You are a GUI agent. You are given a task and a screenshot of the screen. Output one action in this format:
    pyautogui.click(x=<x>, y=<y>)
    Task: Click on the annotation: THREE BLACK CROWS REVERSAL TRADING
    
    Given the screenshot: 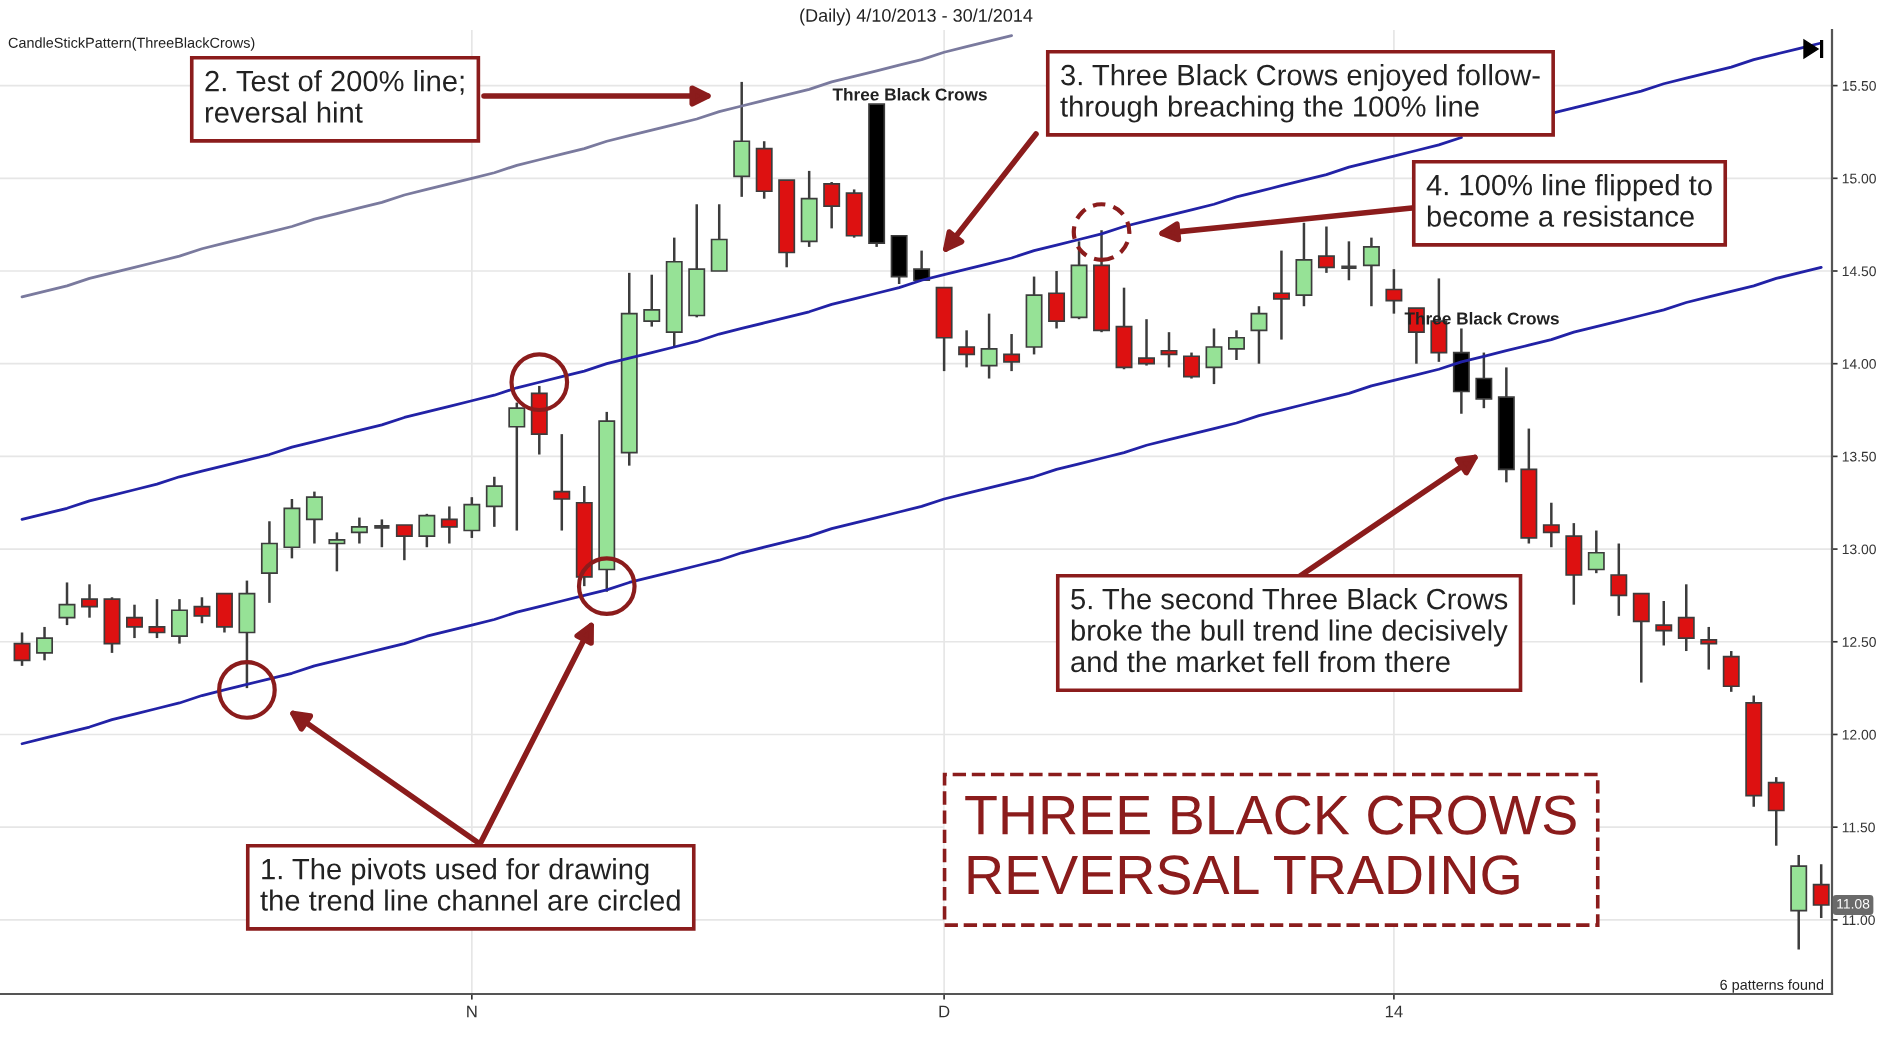 What is the action you would take?
    pyautogui.click(x=1270, y=845)
    